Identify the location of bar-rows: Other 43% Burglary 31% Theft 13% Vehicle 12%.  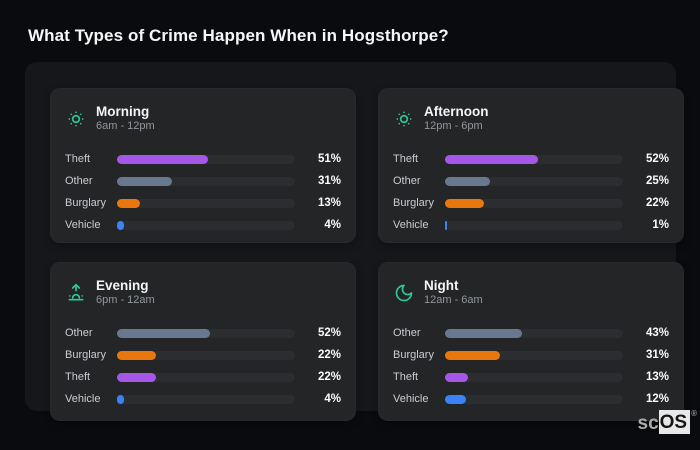
(531, 366).